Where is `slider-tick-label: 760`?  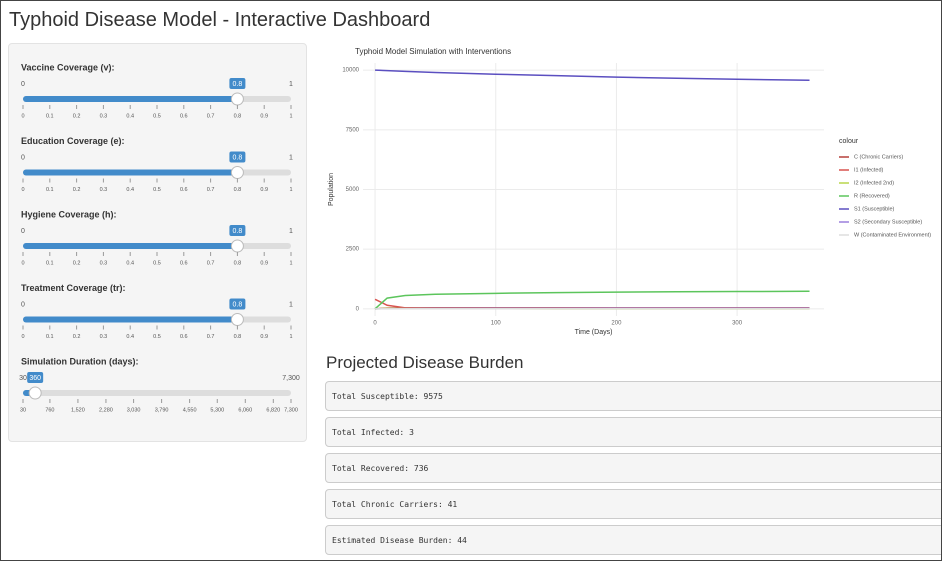 slider-tick-label: 760 is located at coordinates (49, 410).